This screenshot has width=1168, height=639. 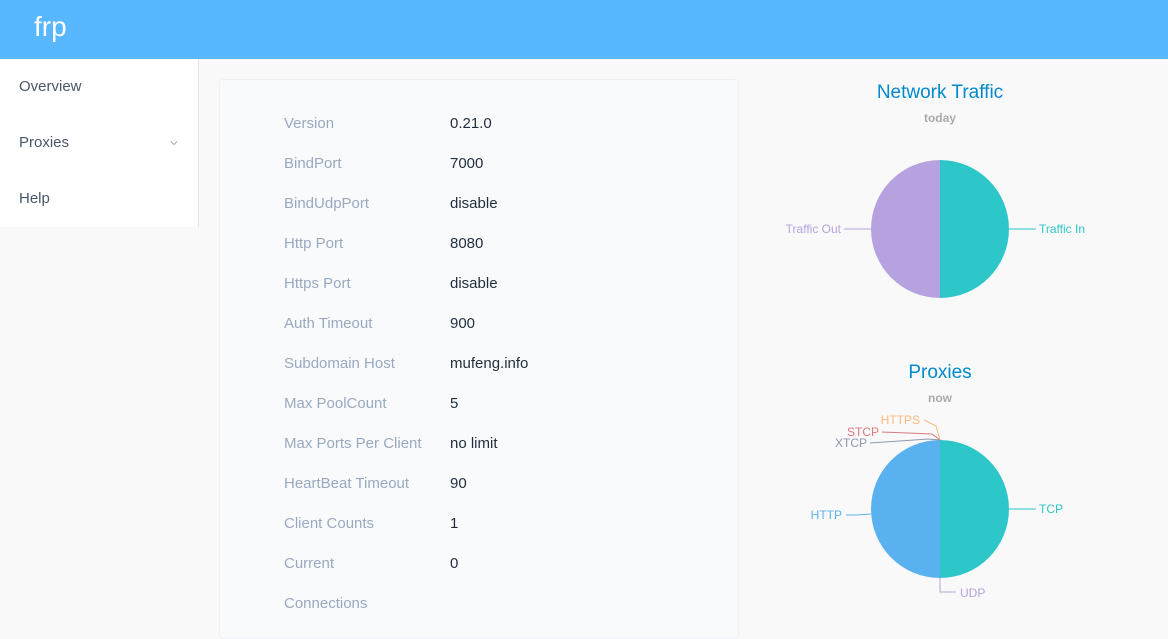 I want to click on info-value: 0.21.0, so click(x=471, y=123).